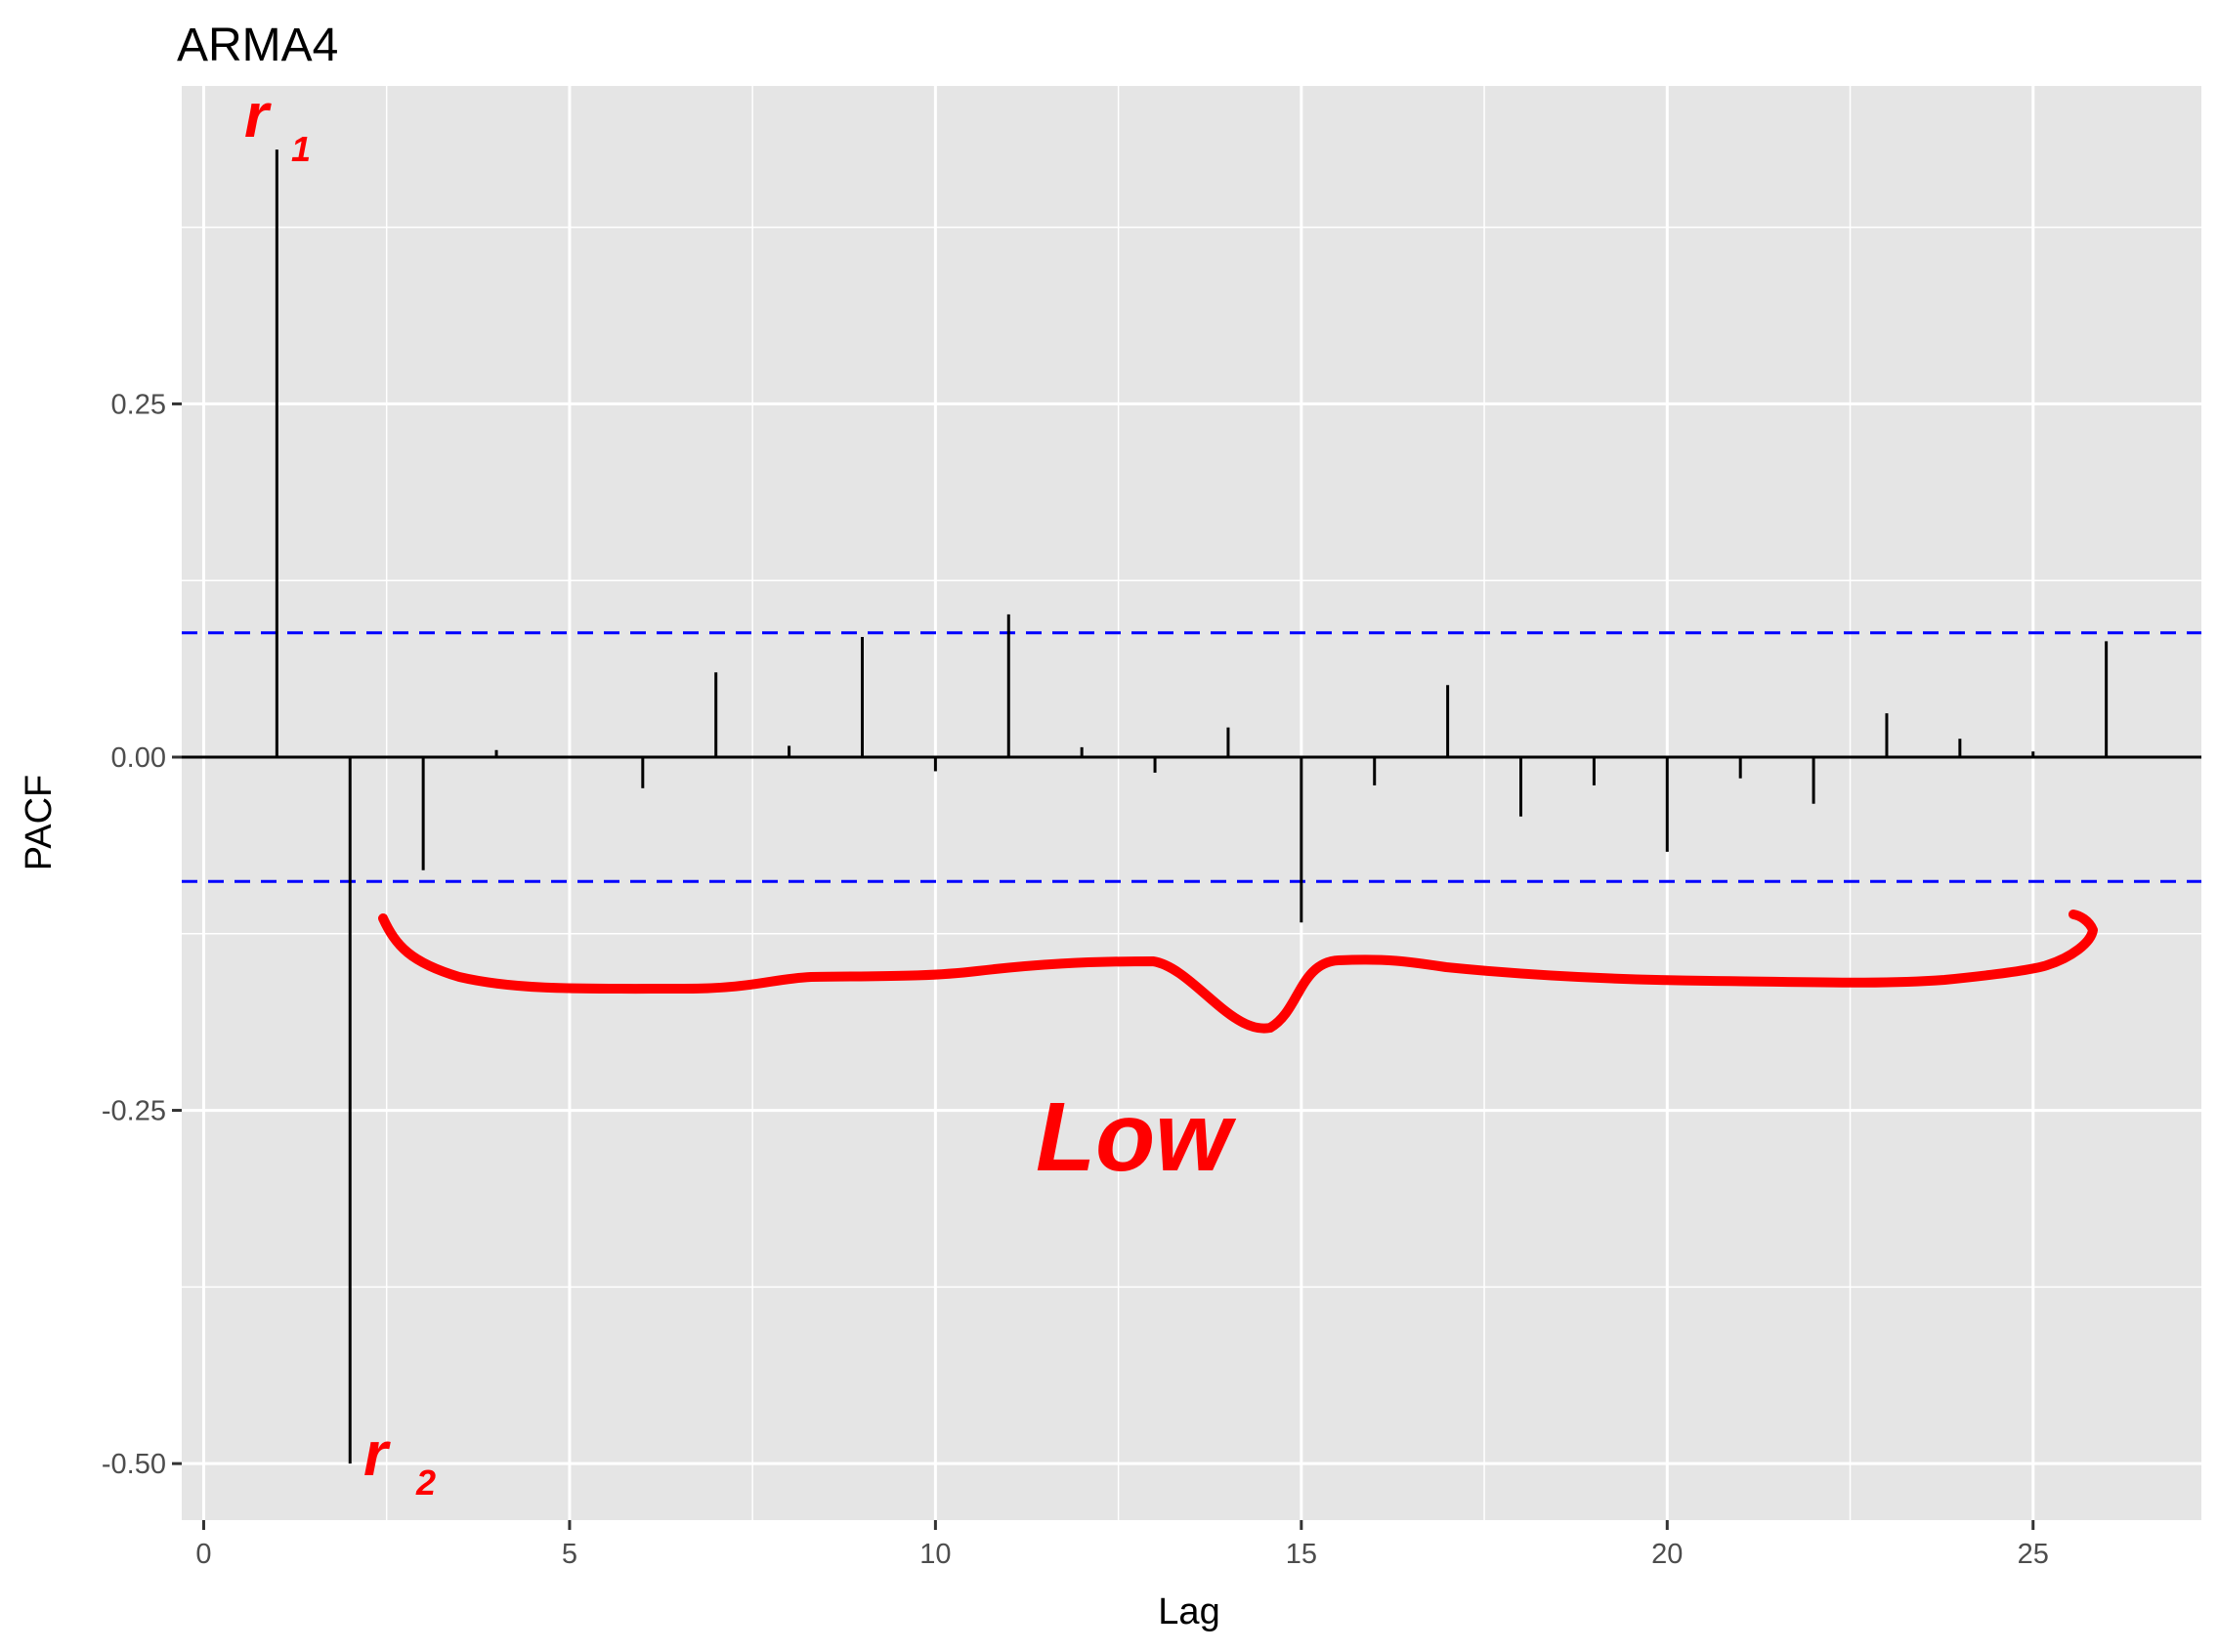  I want to click on x-axis-ticks: 0 5 10 15 20 25, so click(1122, 1545).